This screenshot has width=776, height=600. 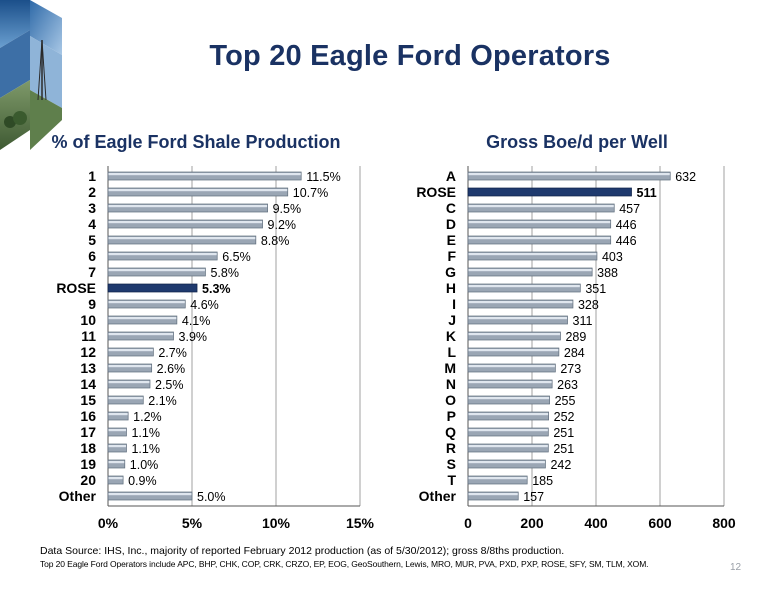 What do you see at coordinates (451, 288) in the screenshot?
I see `boe-category-label: H` at bounding box center [451, 288].